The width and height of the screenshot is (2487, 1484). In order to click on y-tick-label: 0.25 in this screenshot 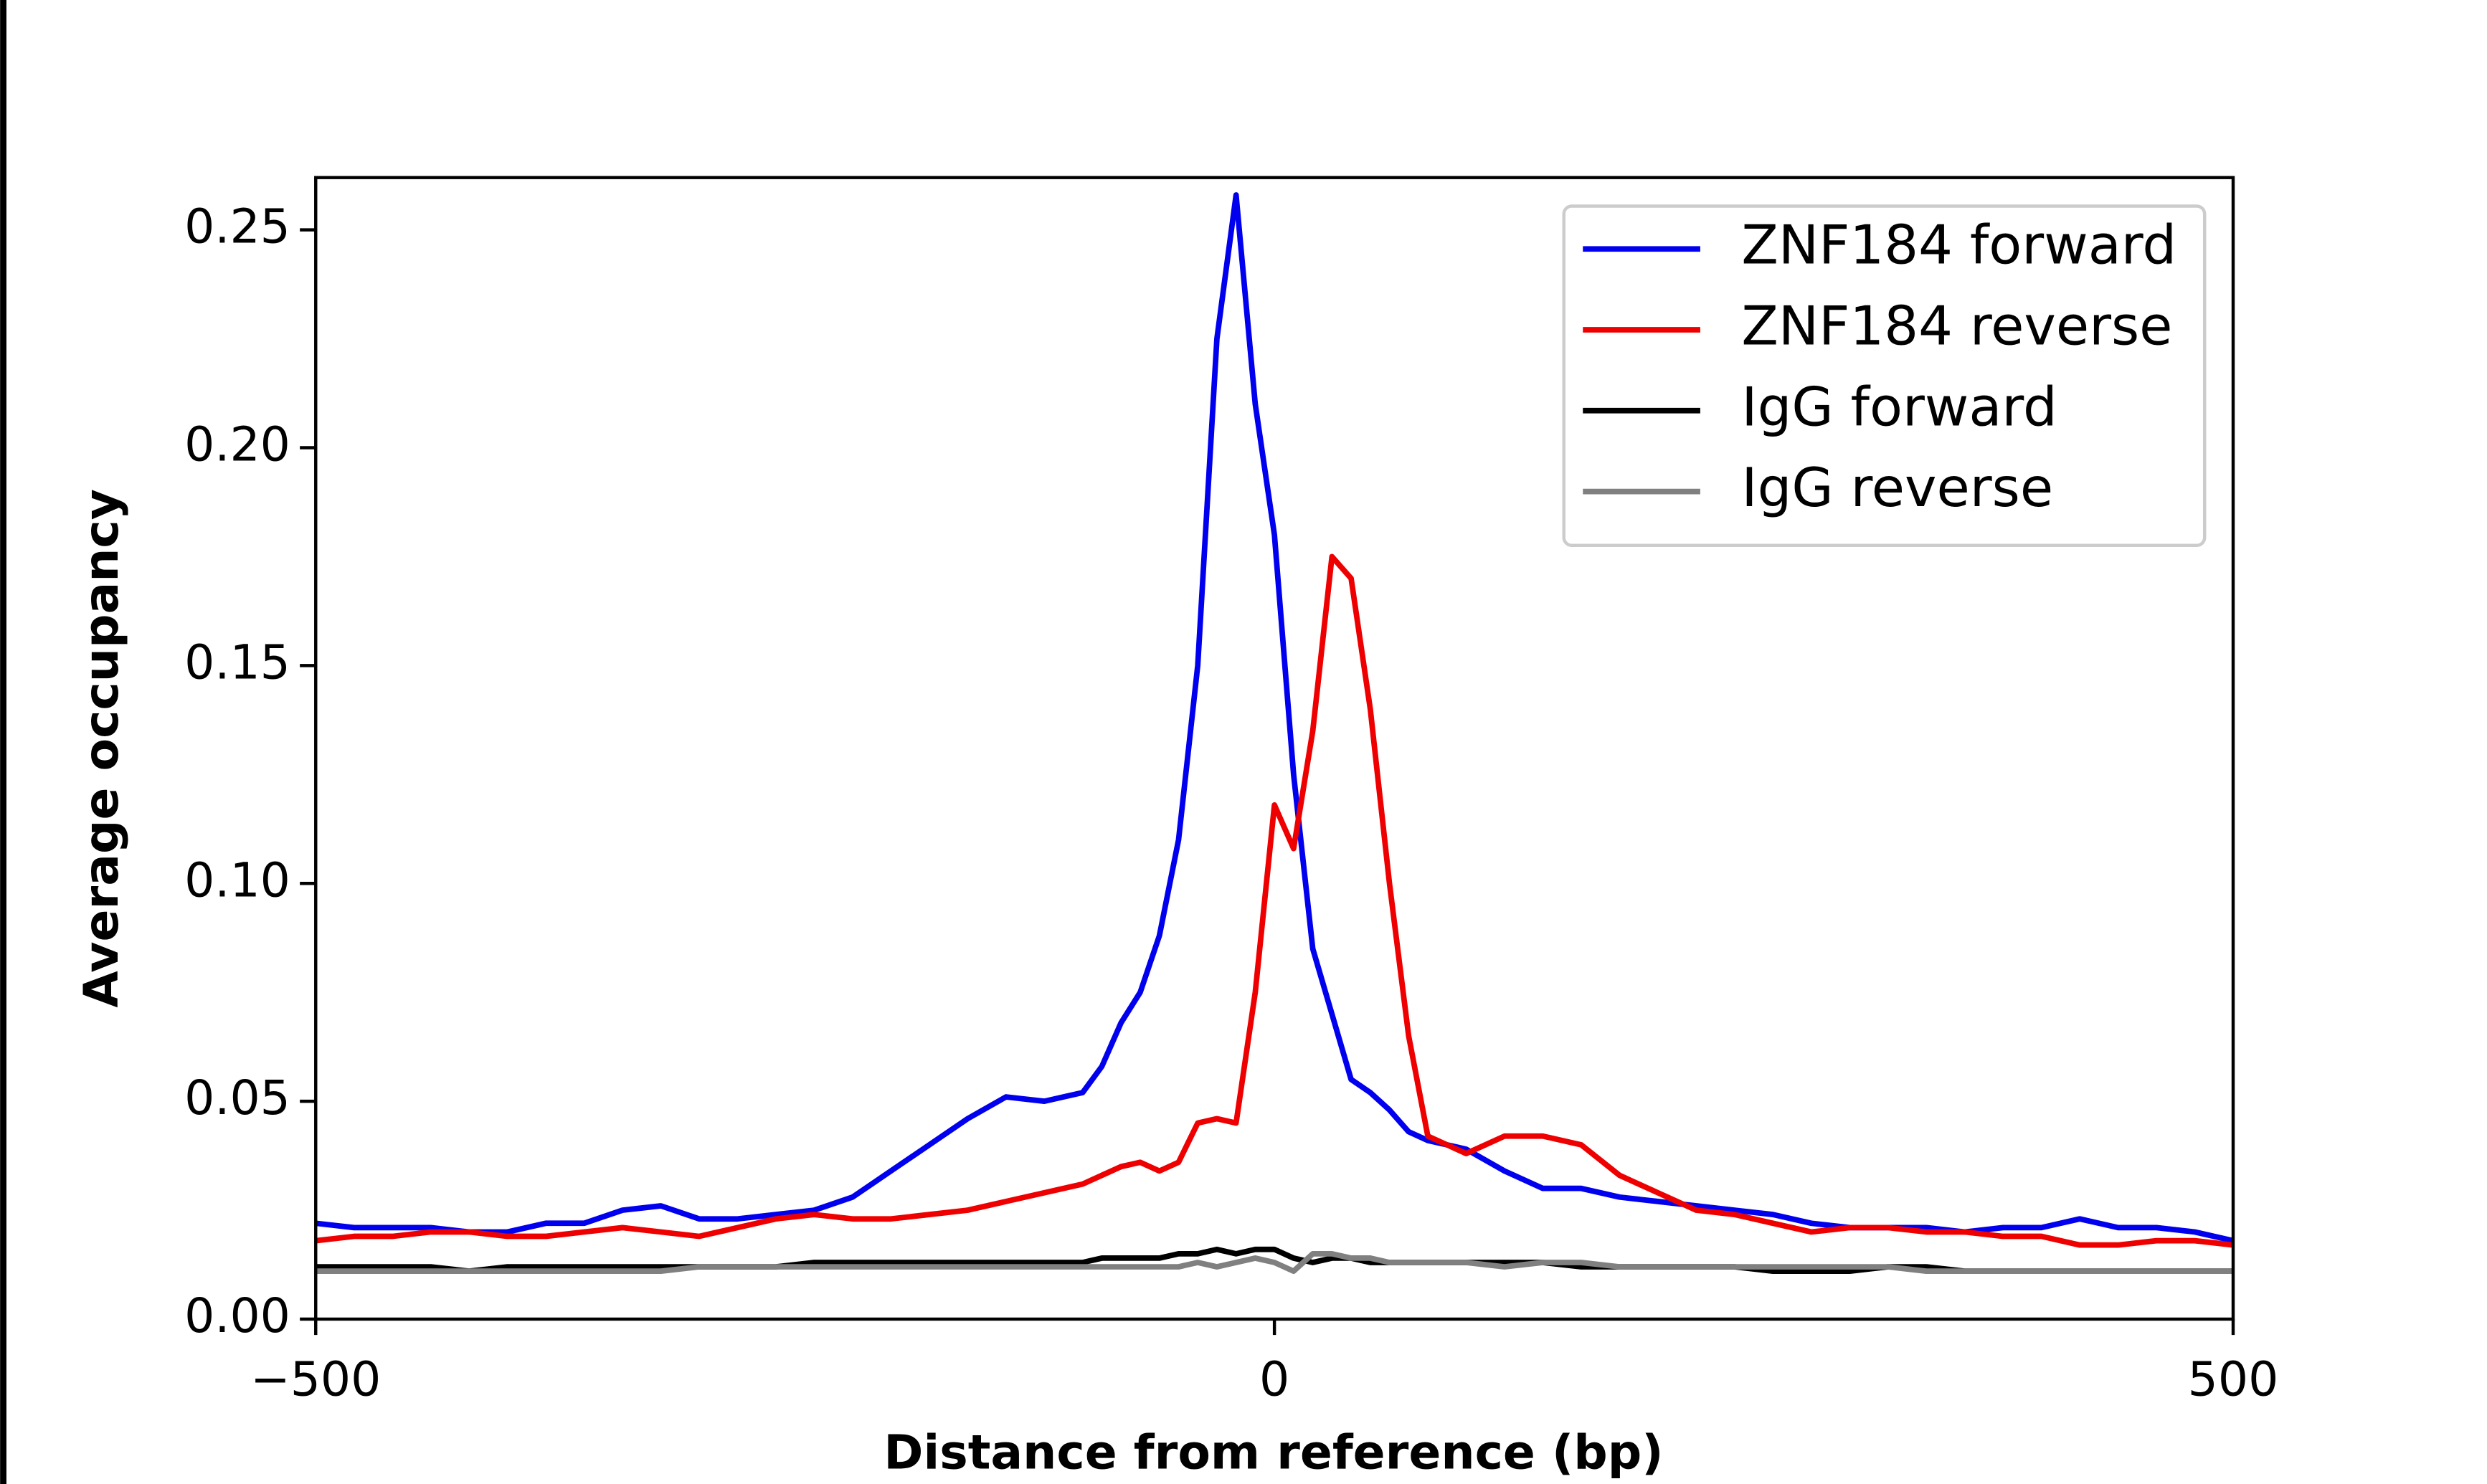, I will do `click(237, 227)`.